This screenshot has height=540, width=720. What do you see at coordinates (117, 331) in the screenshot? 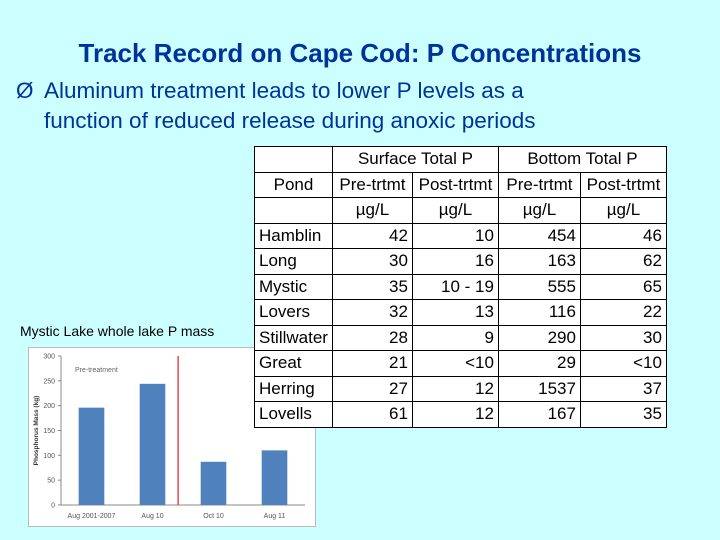
I see `chart-caption: Mystic Lake whole lake P mass` at bounding box center [117, 331].